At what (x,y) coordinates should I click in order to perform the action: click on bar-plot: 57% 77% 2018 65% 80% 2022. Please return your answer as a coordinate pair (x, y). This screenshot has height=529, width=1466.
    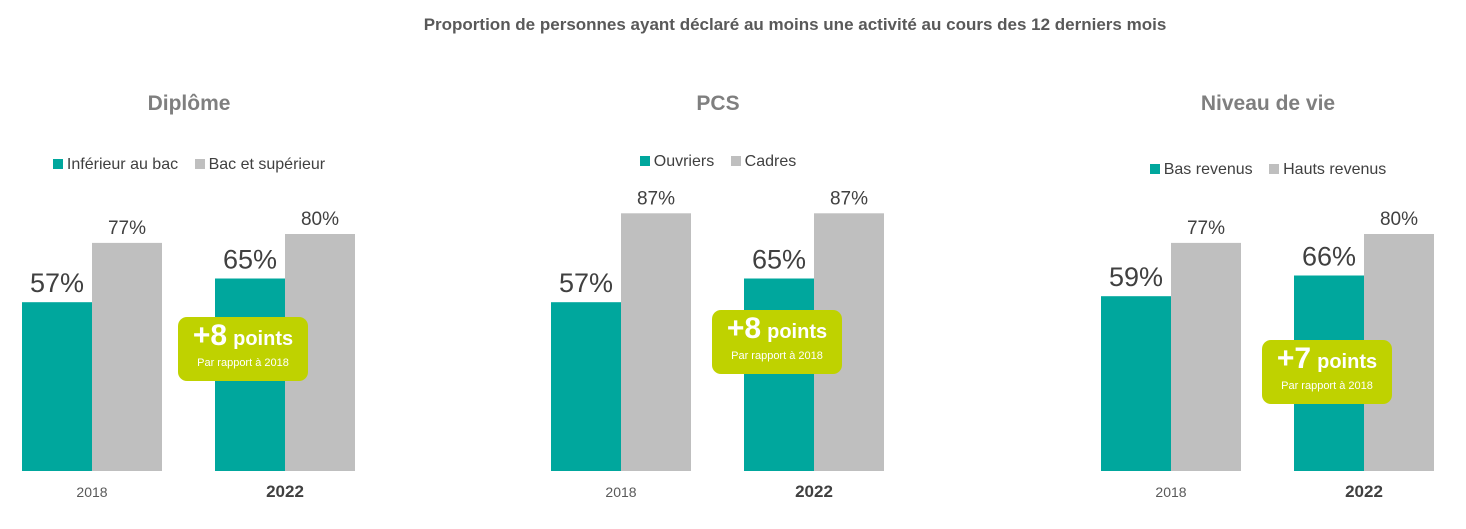
    Looking at the image, I should click on (188, 355).